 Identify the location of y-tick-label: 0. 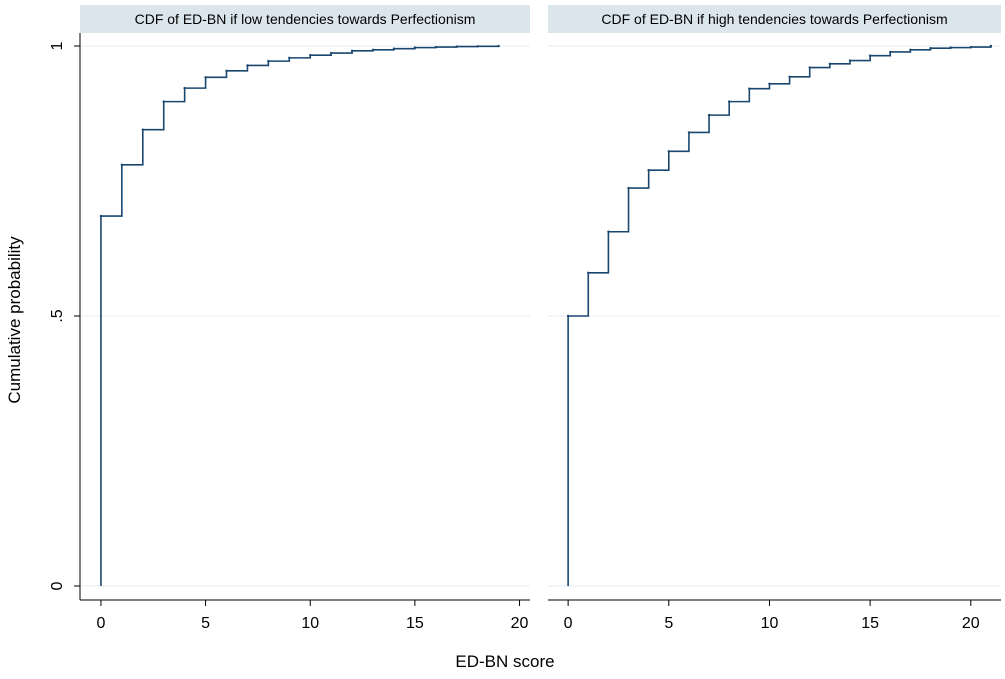
(57, 585).